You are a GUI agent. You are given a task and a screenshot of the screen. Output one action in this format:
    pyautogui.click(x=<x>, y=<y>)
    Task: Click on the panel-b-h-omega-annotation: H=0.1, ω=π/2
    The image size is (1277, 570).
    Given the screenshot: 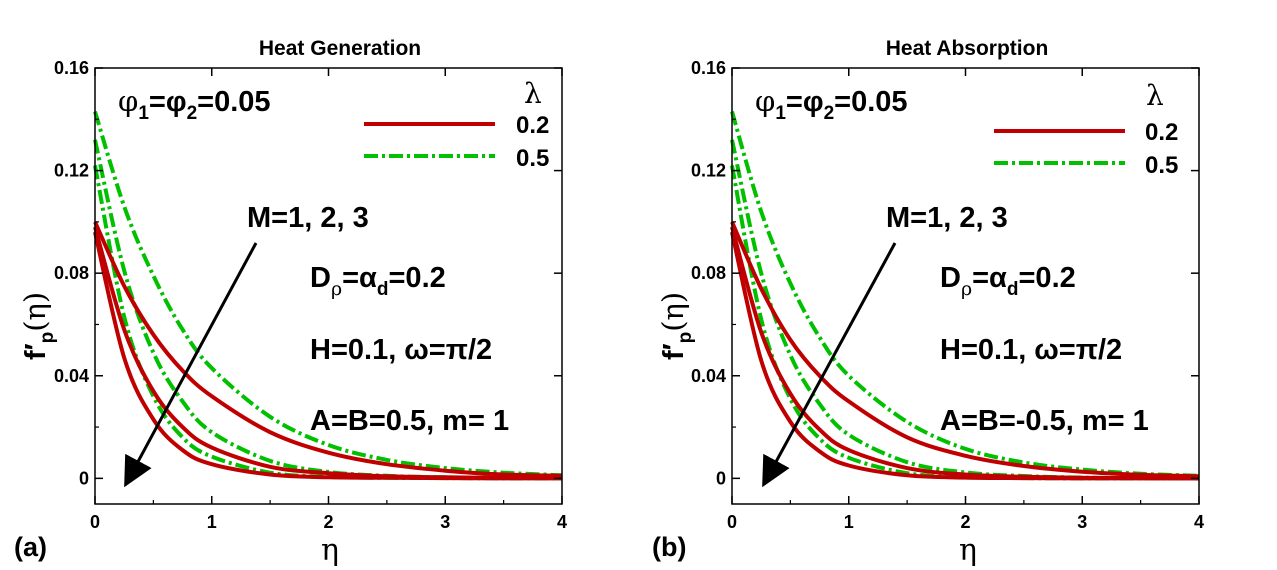 What is the action you would take?
    pyautogui.click(x=1031, y=350)
    